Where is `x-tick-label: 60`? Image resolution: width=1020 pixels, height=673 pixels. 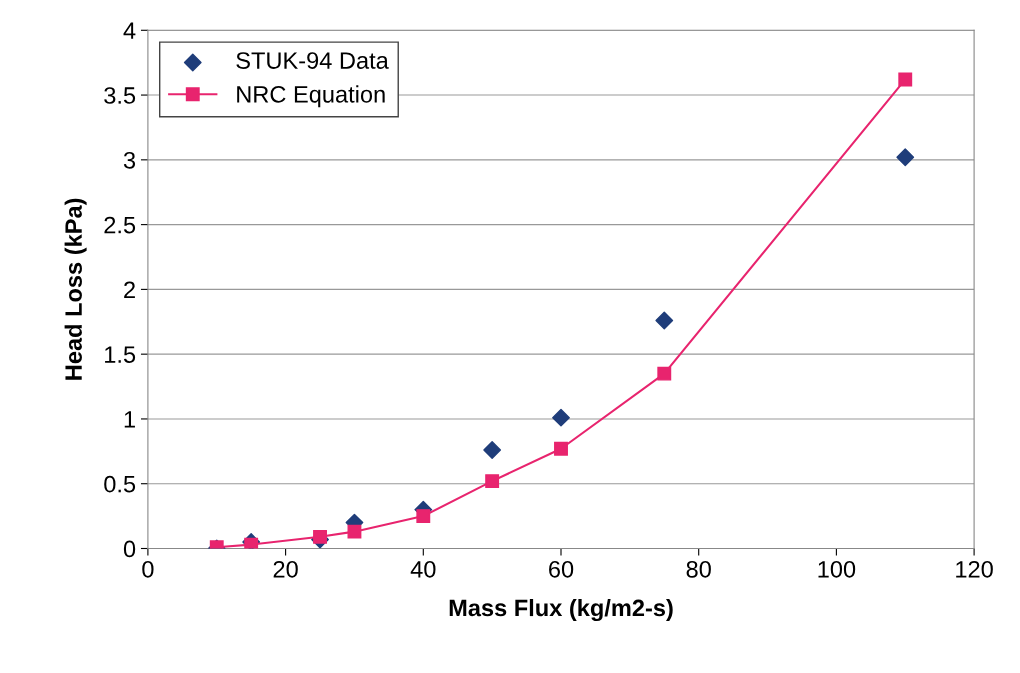 x-tick-label: 60 is located at coordinates (561, 569).